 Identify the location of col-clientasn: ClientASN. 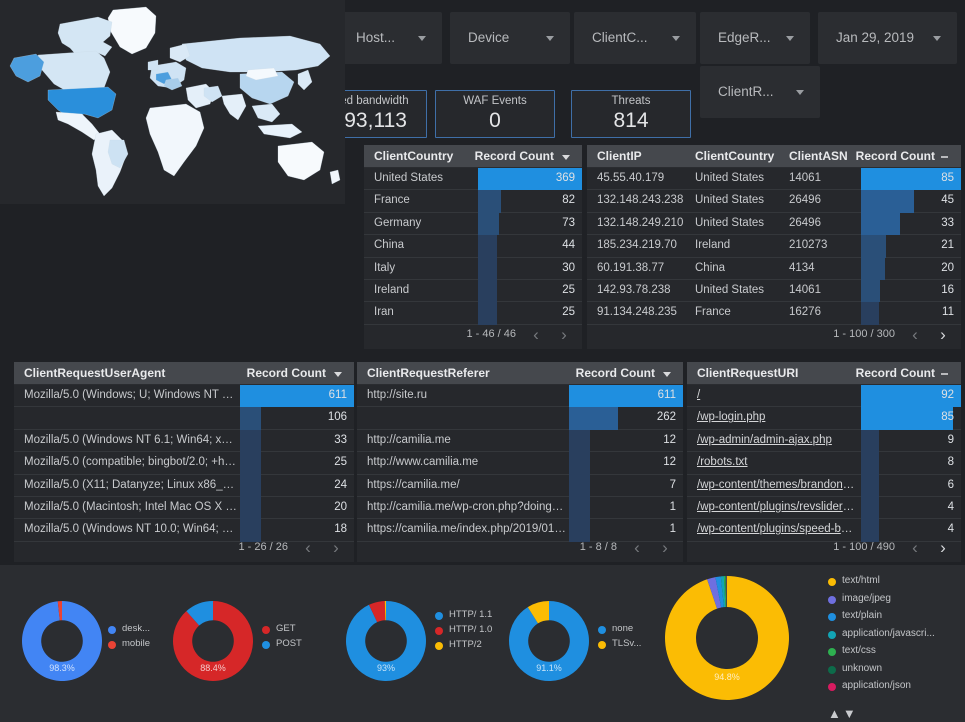
(818, 156).